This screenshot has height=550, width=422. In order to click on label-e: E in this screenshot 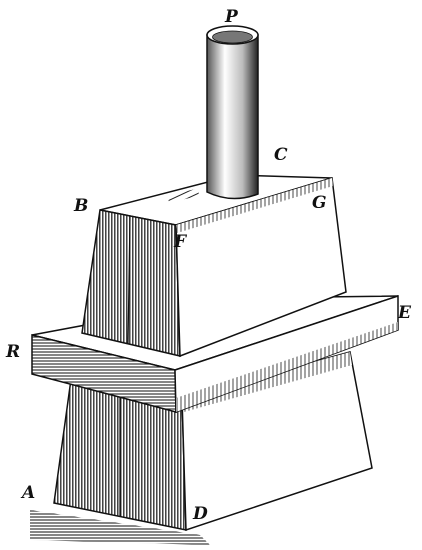, I will do `click(404, 313)`.